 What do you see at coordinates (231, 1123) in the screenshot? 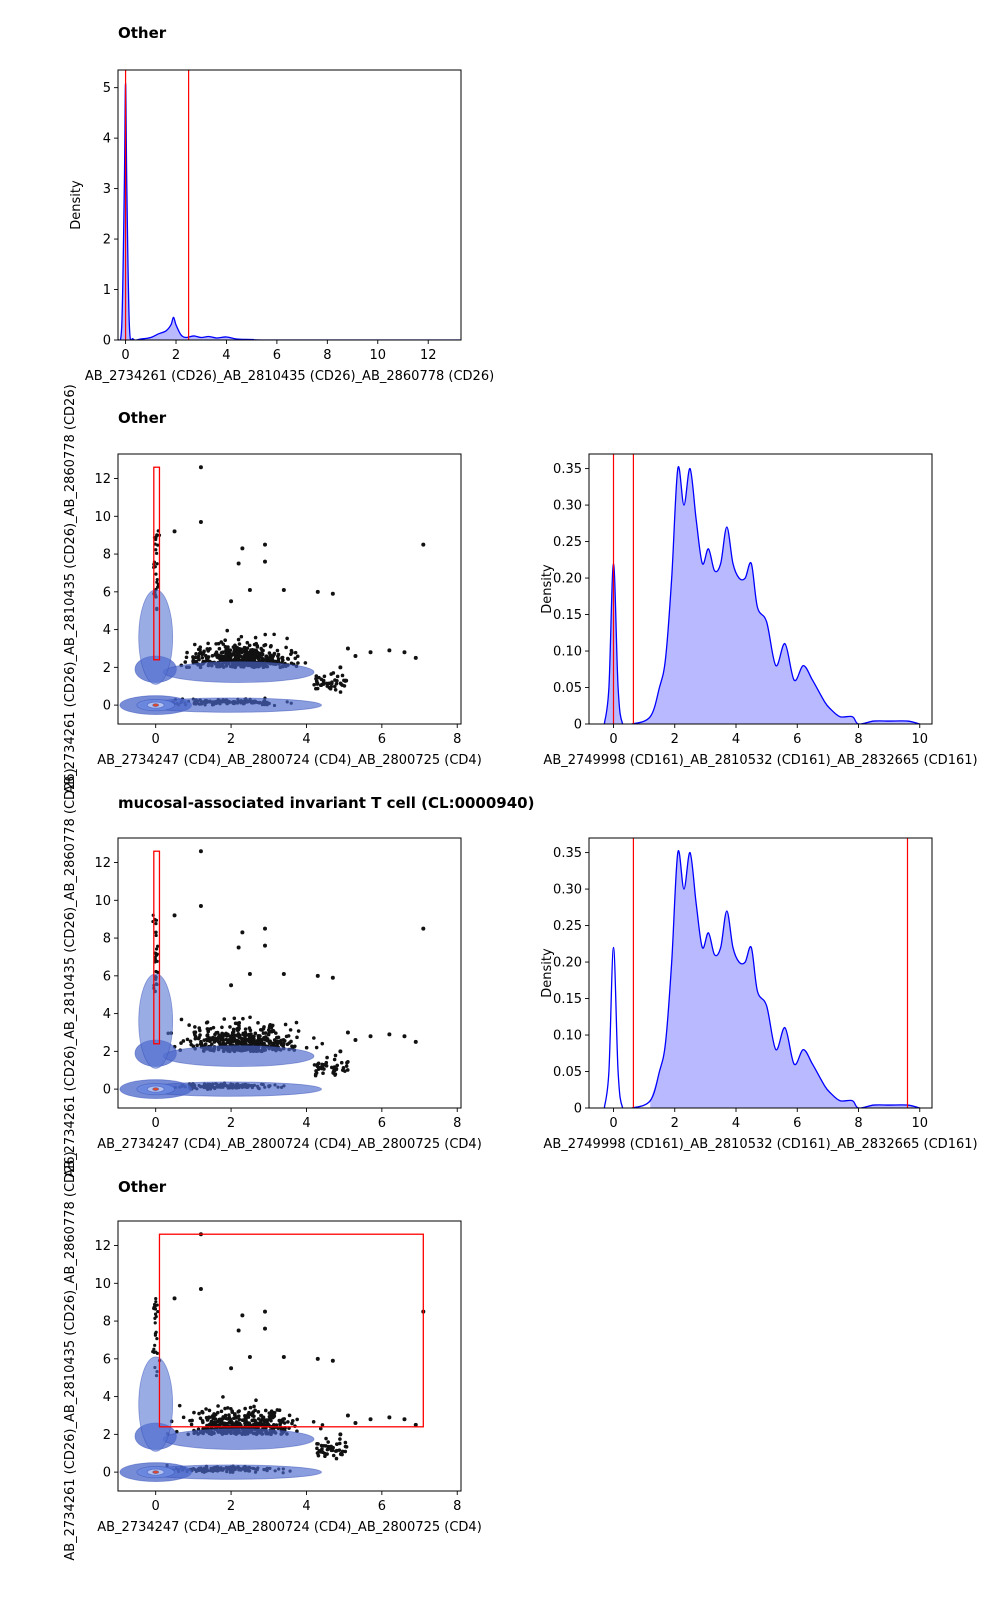
I see `x-tick-label: 2` at bounding box center [231, 1123].